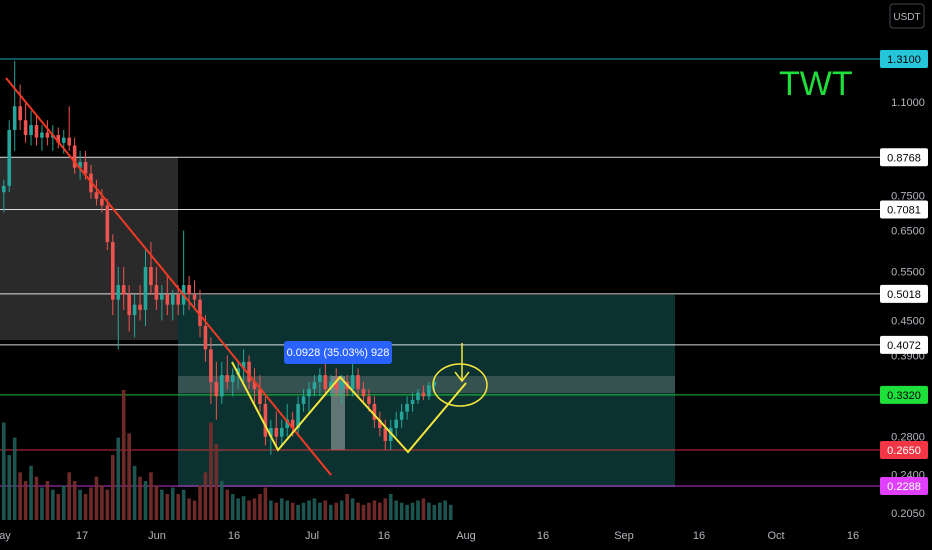 The height and width of the screenshot is (550, 932). What do you see at coordinates (904, 451) in the screenshot?
I see `level-tag-label-6: 0.2650` at bounding box center [904, 451].